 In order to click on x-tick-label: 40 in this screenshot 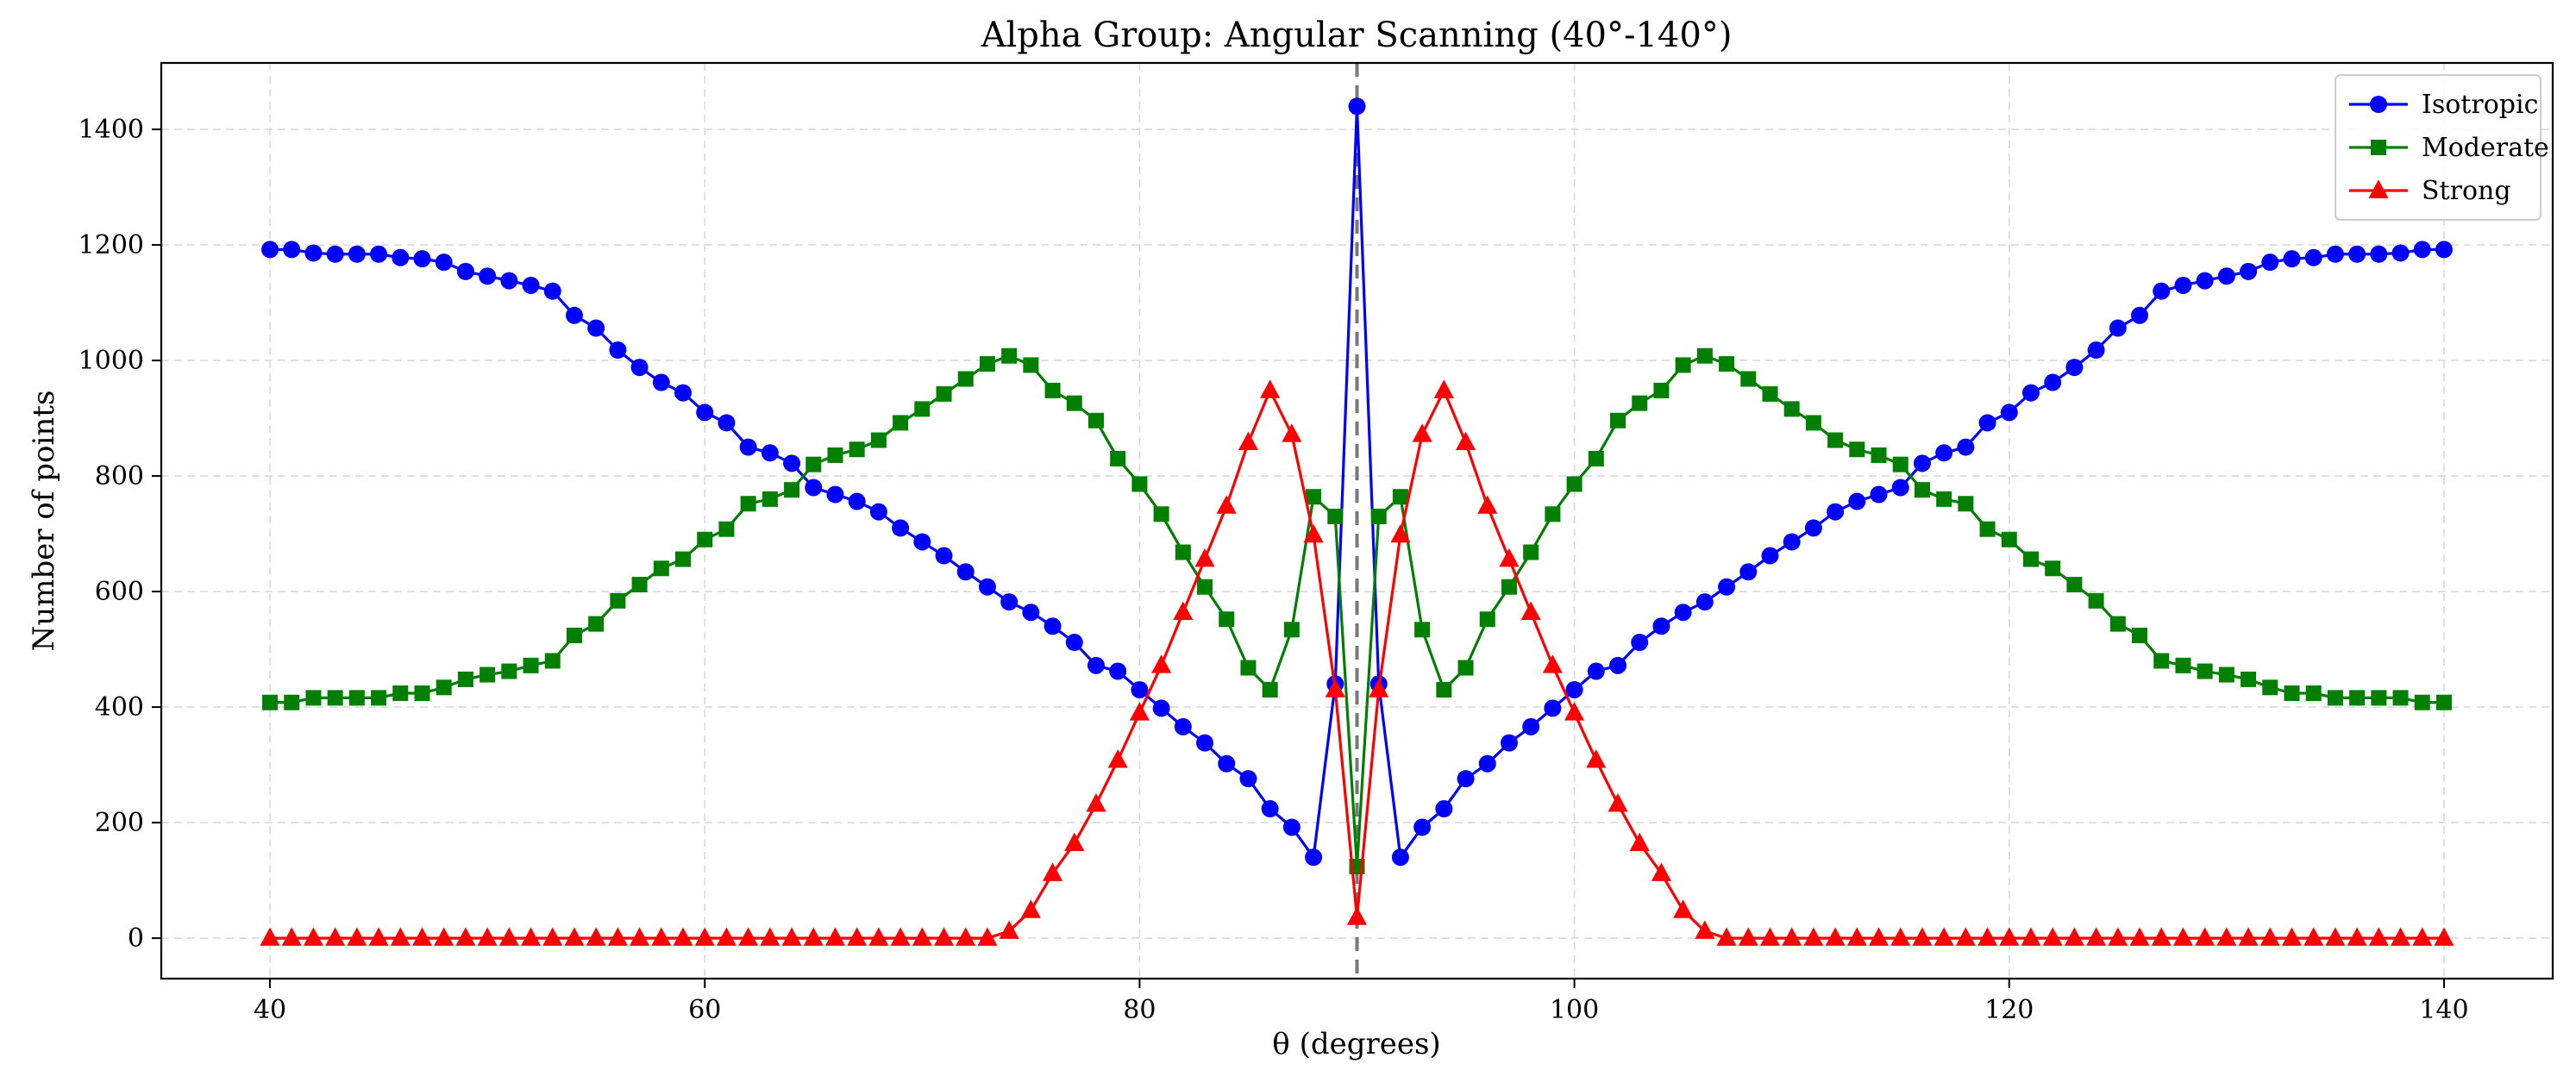, I will do `click(270, 1010)`.